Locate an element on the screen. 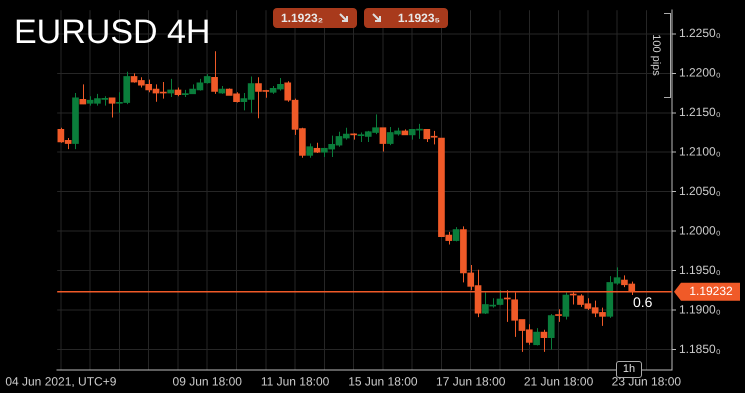  x-tick-label: 17 Jun 18:00 is located at coordinates (471, 381).